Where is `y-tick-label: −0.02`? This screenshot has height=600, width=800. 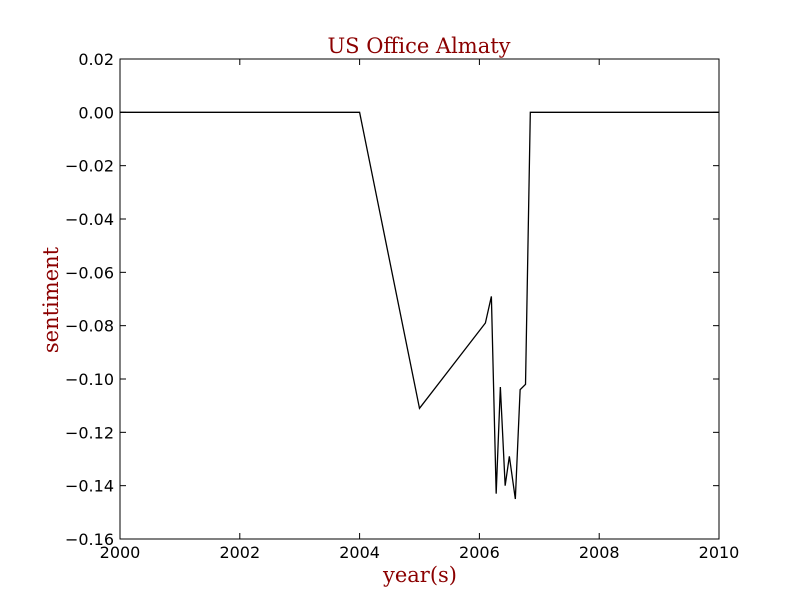 y-tick-label: −0.02 is located at coordinates (89, 166).